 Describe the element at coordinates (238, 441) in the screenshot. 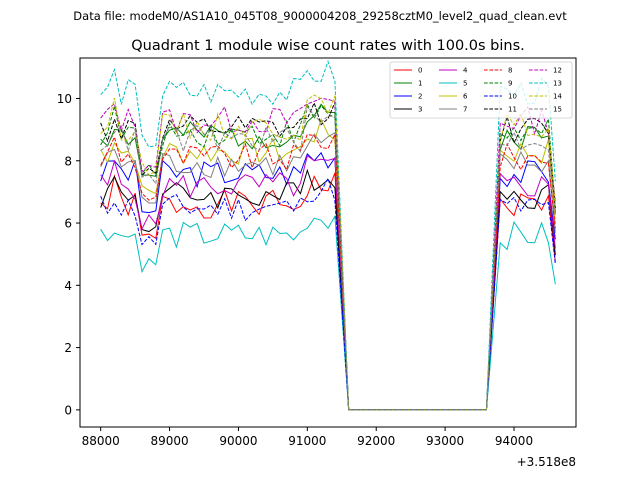

I see `x-tick-label: 90000` at that location.